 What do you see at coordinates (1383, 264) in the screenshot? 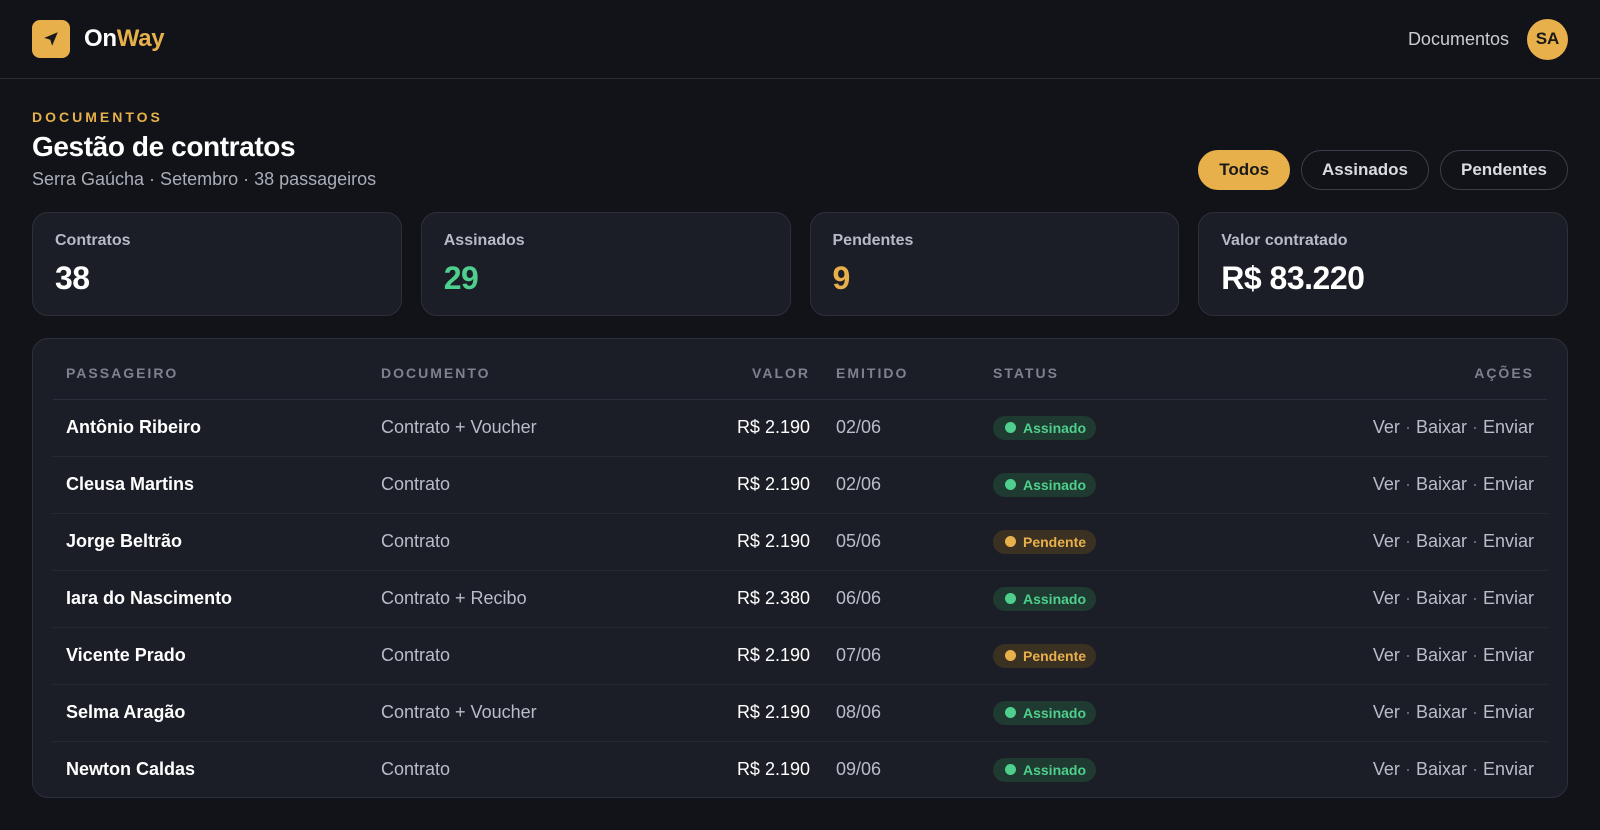
I see `stat-card: Valor contratado R$ 83.220` at bounding box center [1383, 264].